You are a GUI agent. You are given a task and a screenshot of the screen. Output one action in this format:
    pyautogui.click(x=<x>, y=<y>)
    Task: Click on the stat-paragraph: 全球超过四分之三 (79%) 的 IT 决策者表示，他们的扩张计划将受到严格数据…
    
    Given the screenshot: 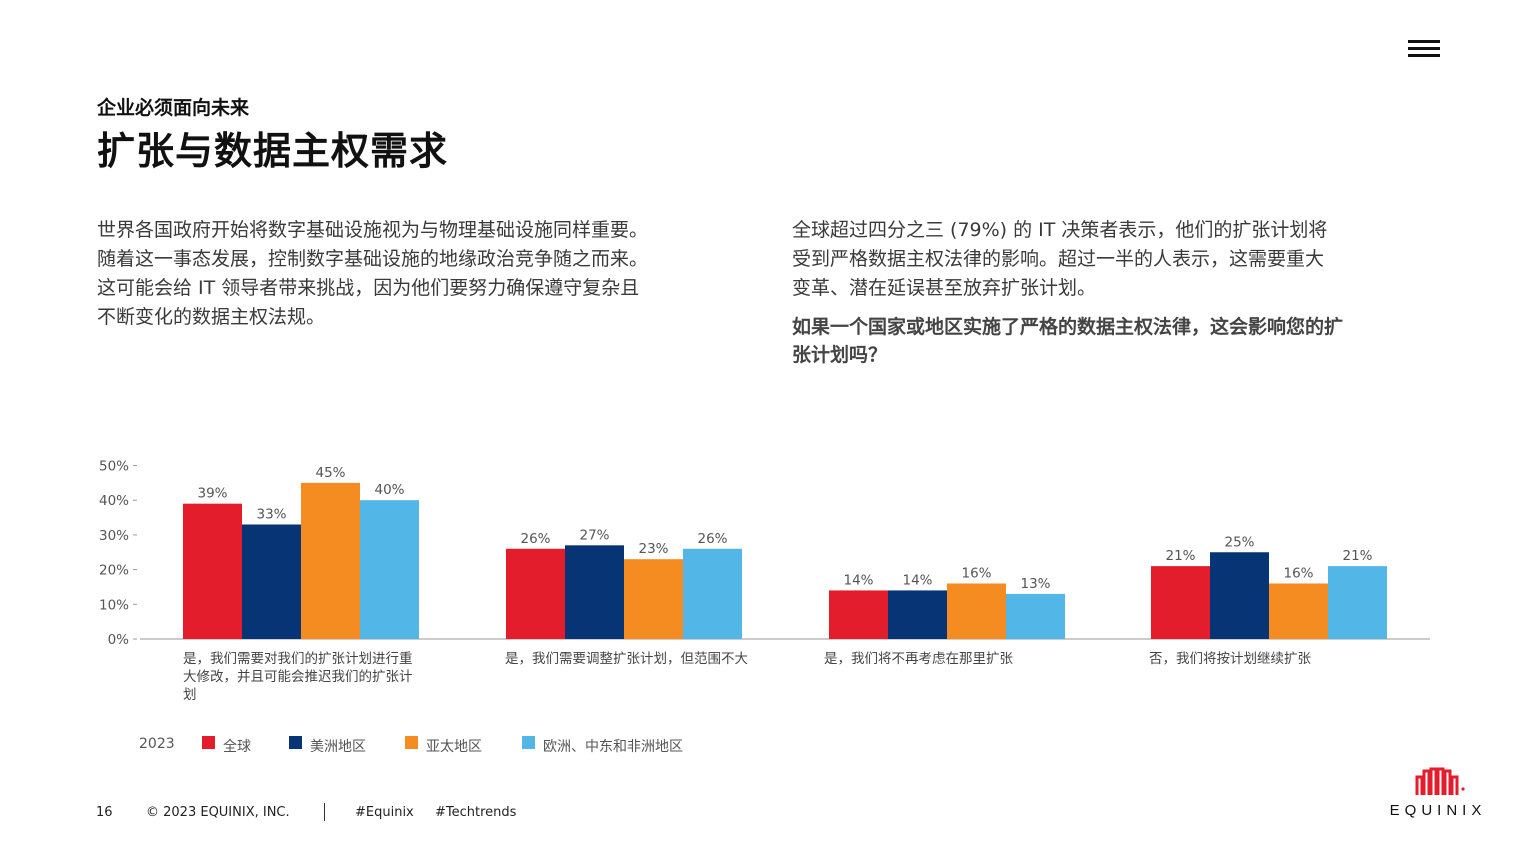 What is the action you would take?
    pyautogui.click(x=1060, y=259)
    